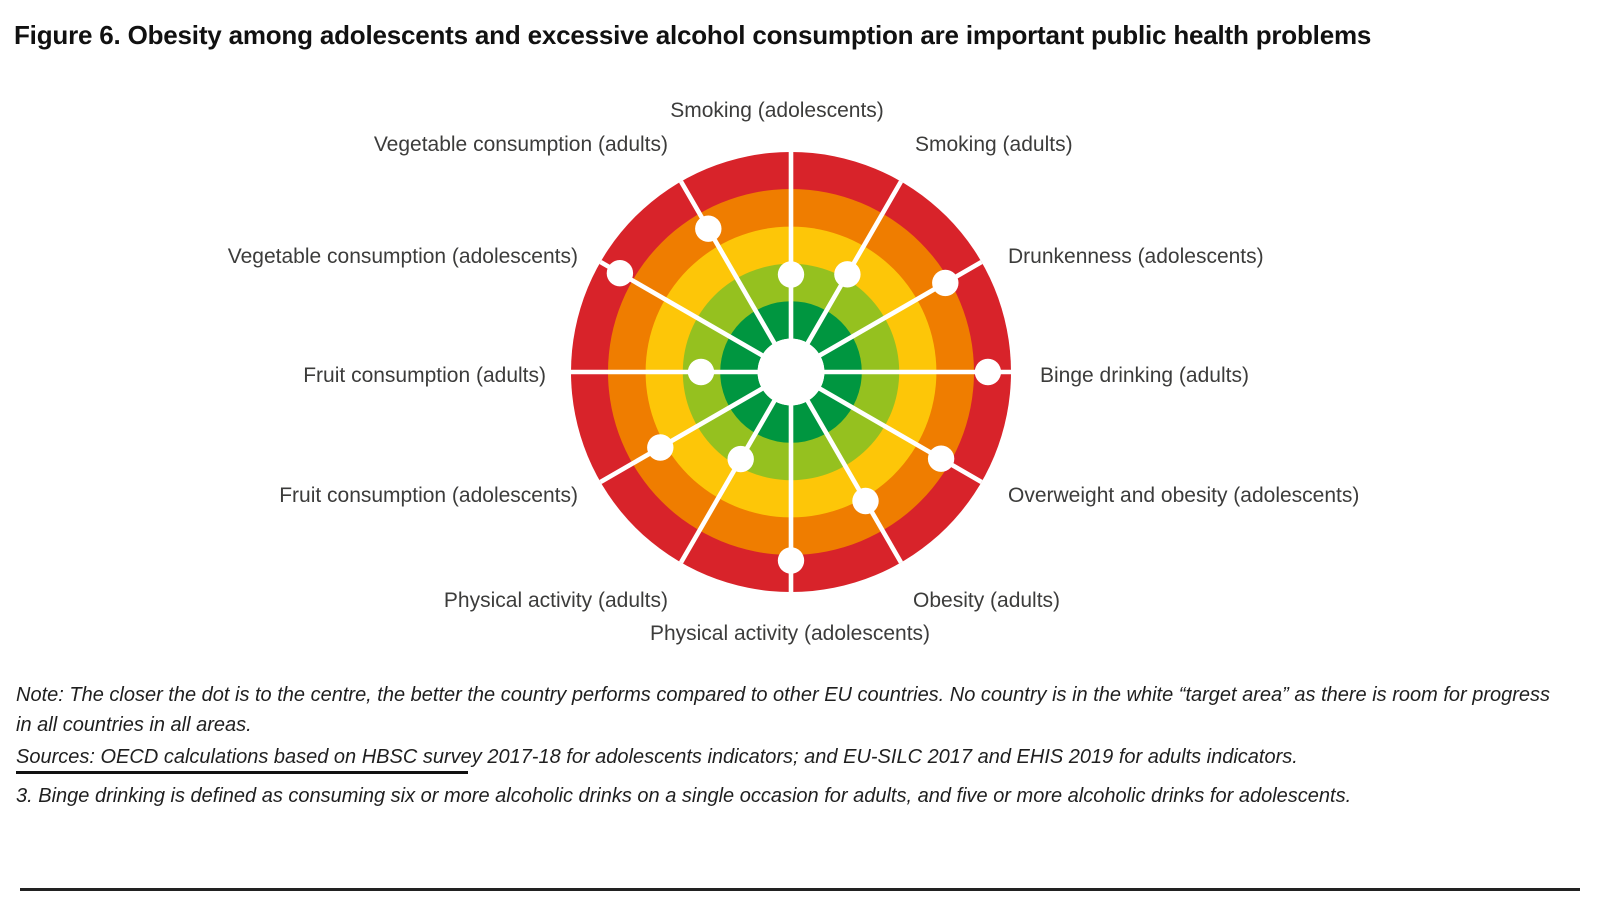 This screenshot has width=1600, height=918. I want to click on indicator-label-physical-activity-adults: Physical activity (adults), so click(555, 600).